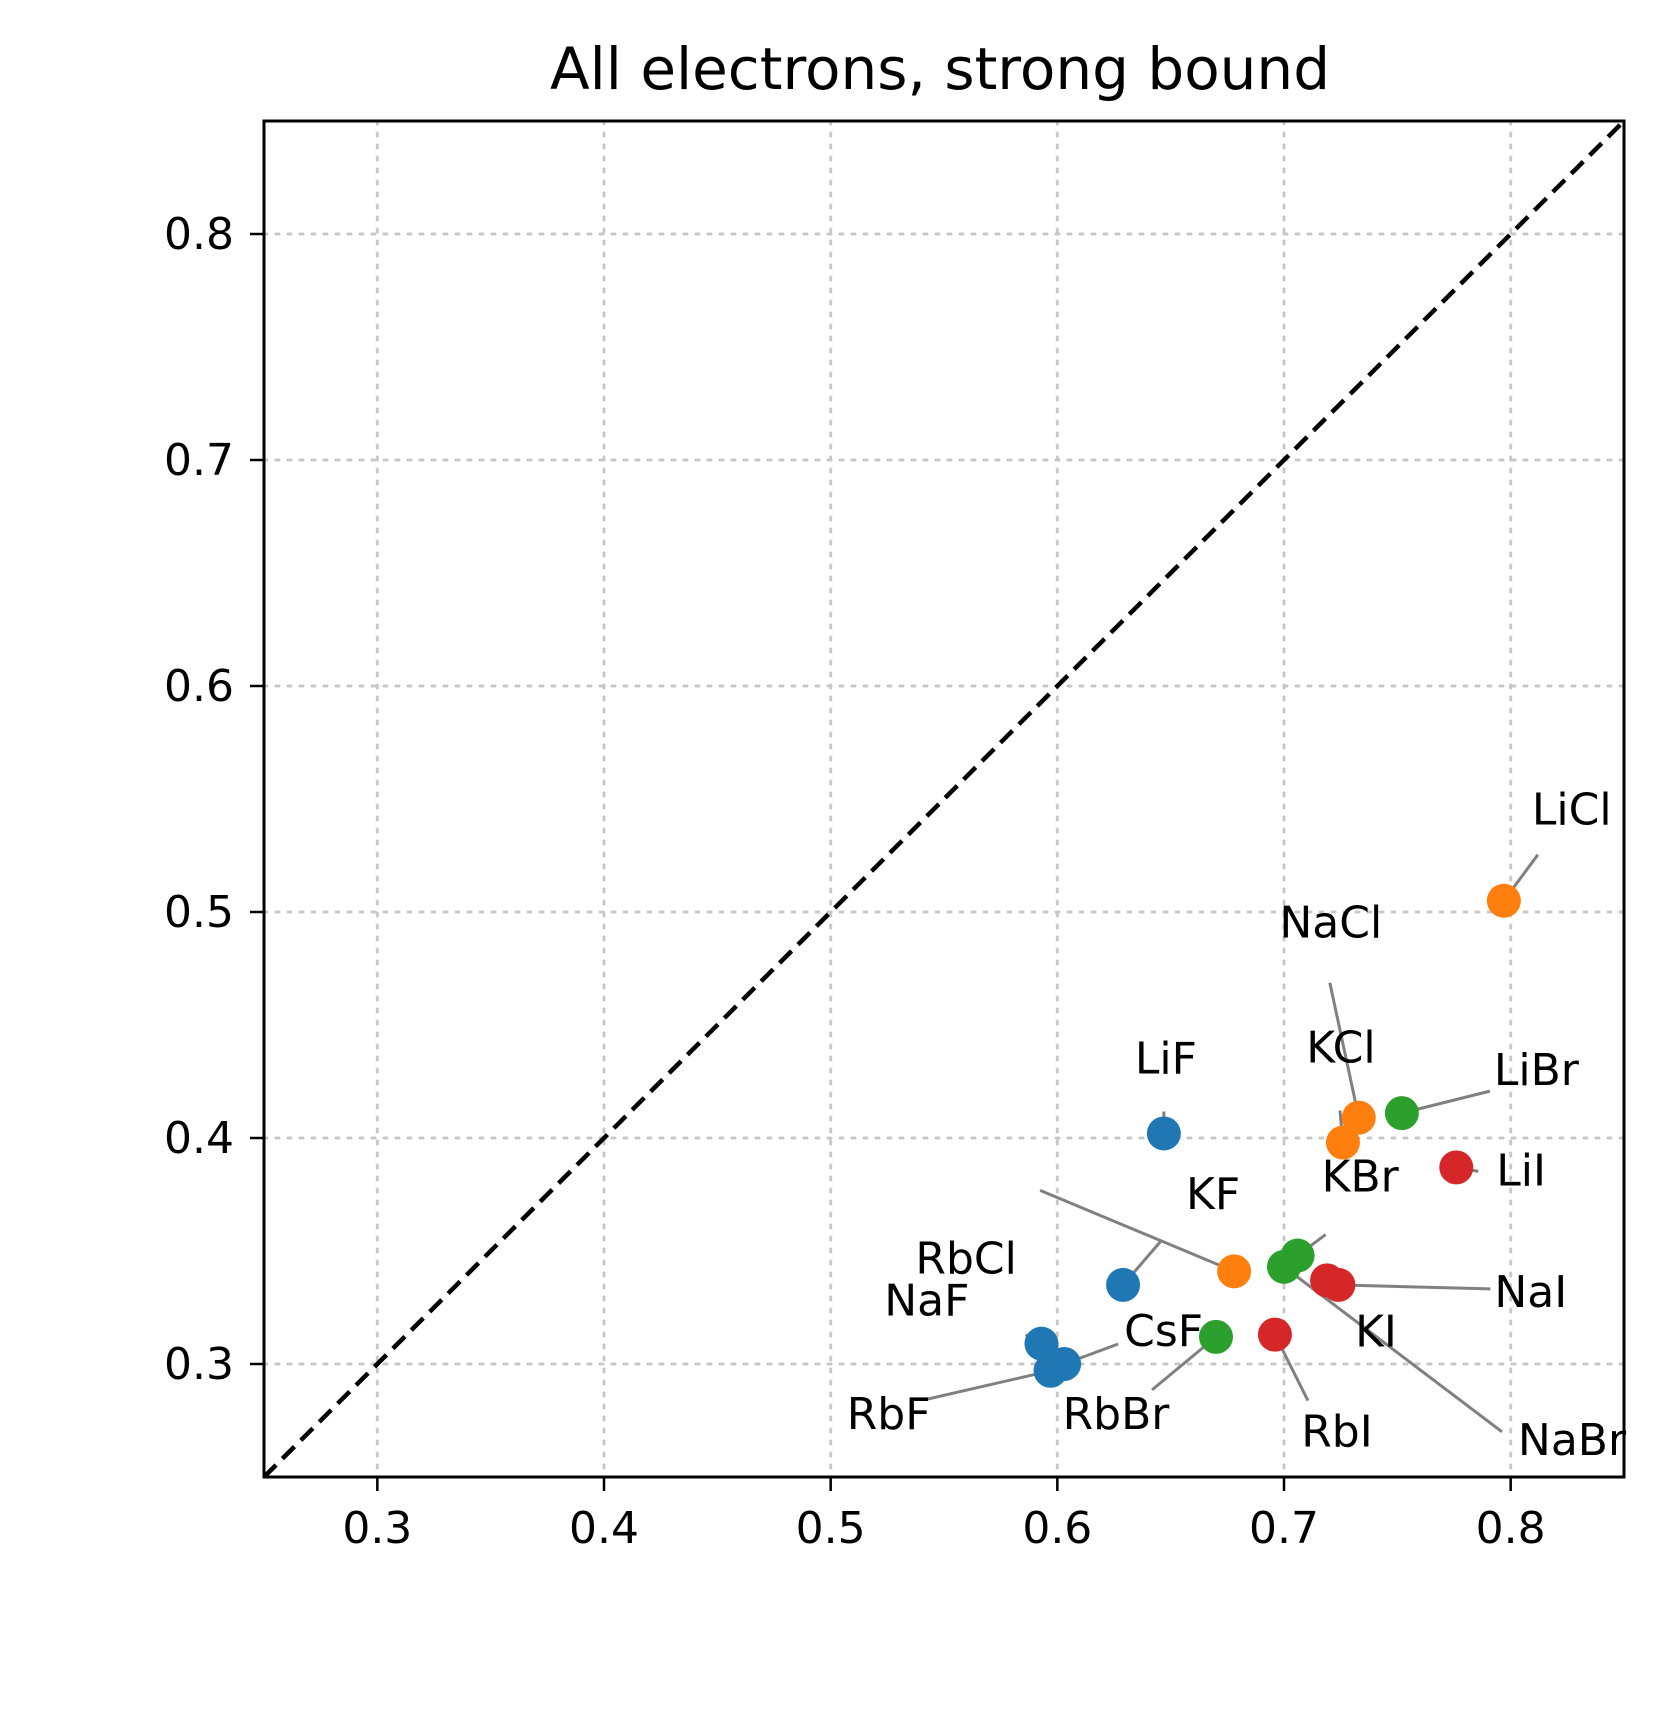 This screenshot has width=1663, height=1716. Describe the element at coordinates (1163, 1133) in the screenshot. I see `point-lif` at that location.